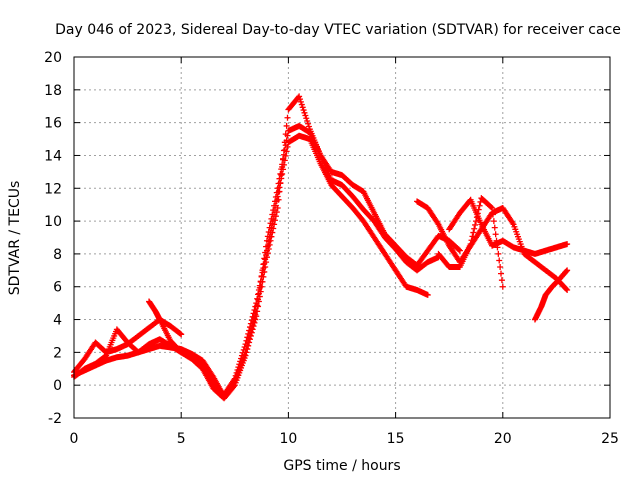 The image size is (640, 480). Describe the element at coordinates (53, 189) in the screenshot. I see `y-tick-label: 12` at that location.